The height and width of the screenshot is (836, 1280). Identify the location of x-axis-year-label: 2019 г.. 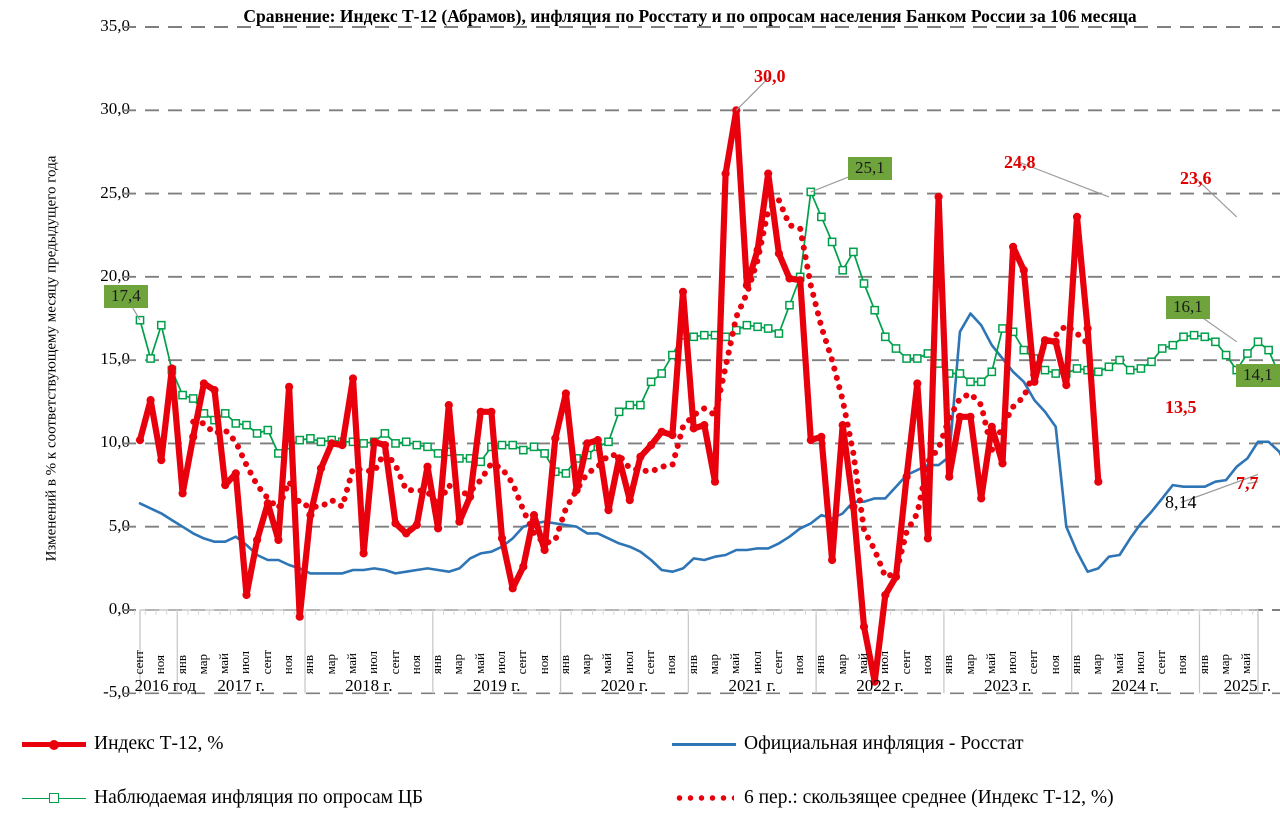
(496, 685).